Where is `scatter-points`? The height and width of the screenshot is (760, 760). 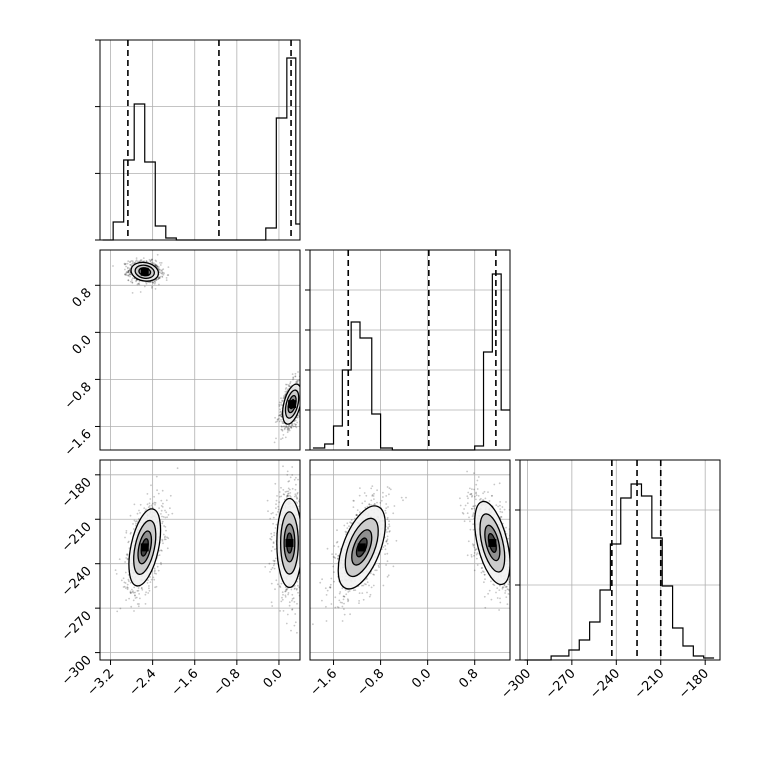
scatter-points is located at coordinates (207, 549).